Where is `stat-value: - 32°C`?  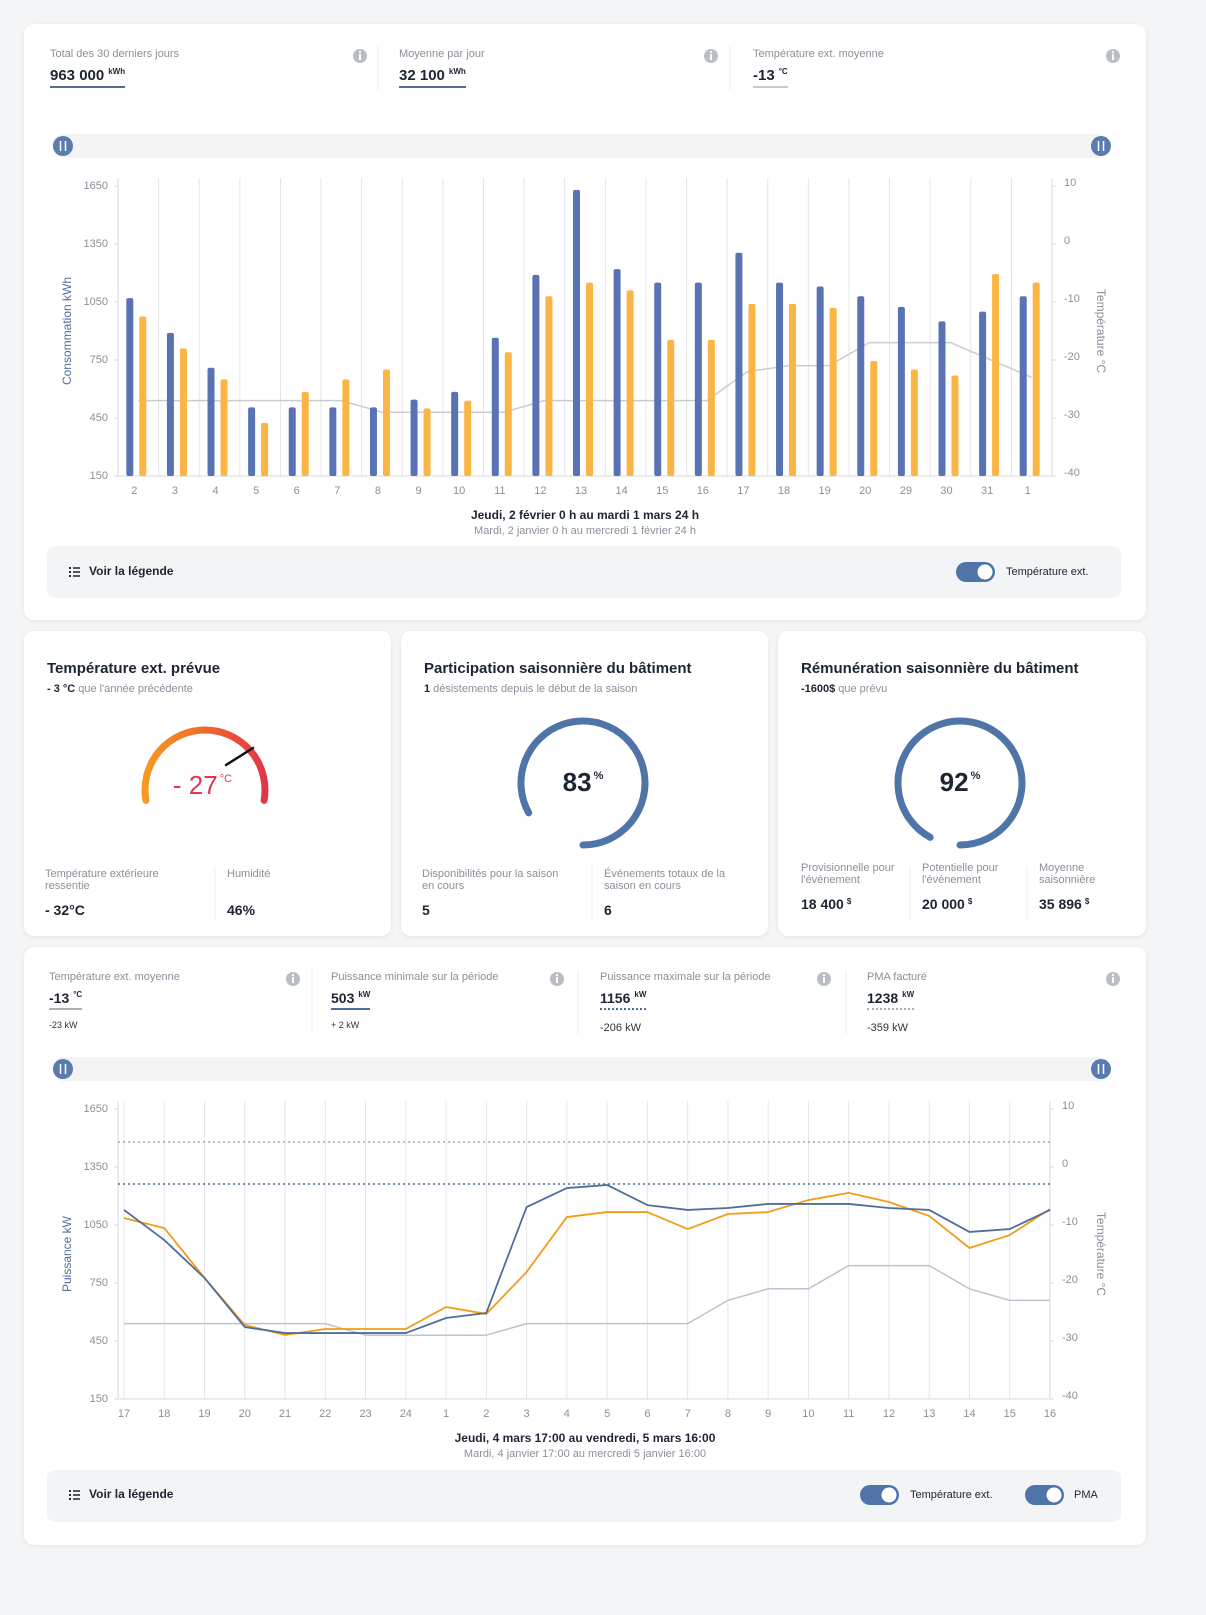 stat-value: - 32°C is located at coordinates (65, 910).